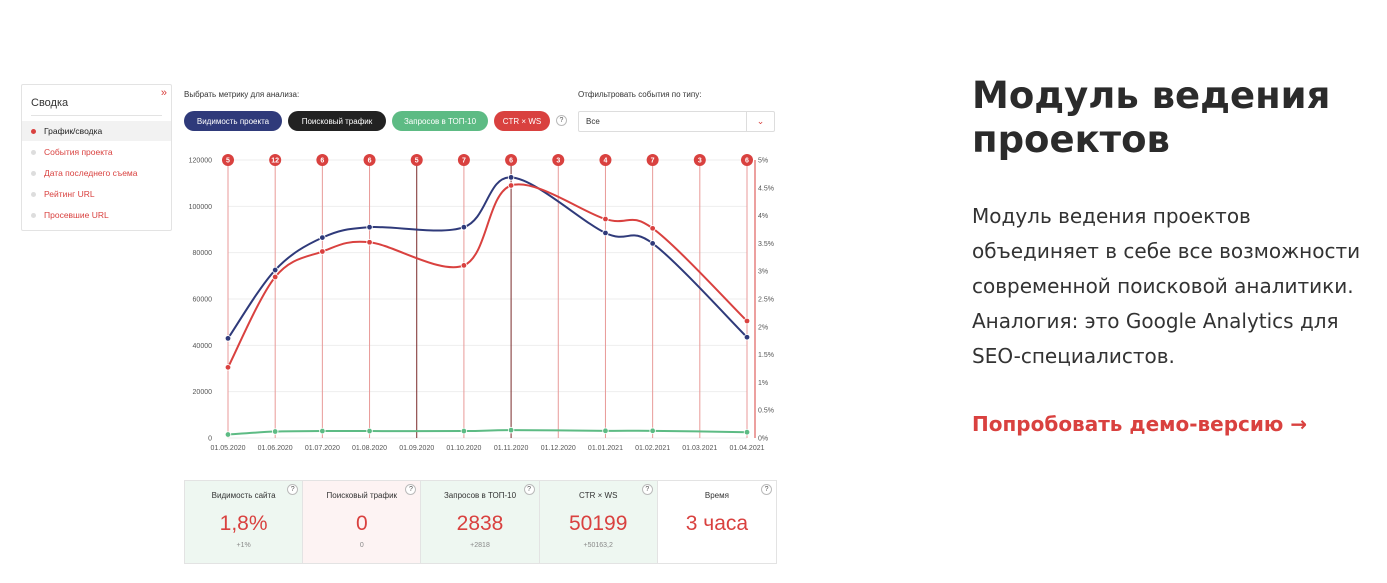  I want to click on stat-value: 0, so click(361, 523).